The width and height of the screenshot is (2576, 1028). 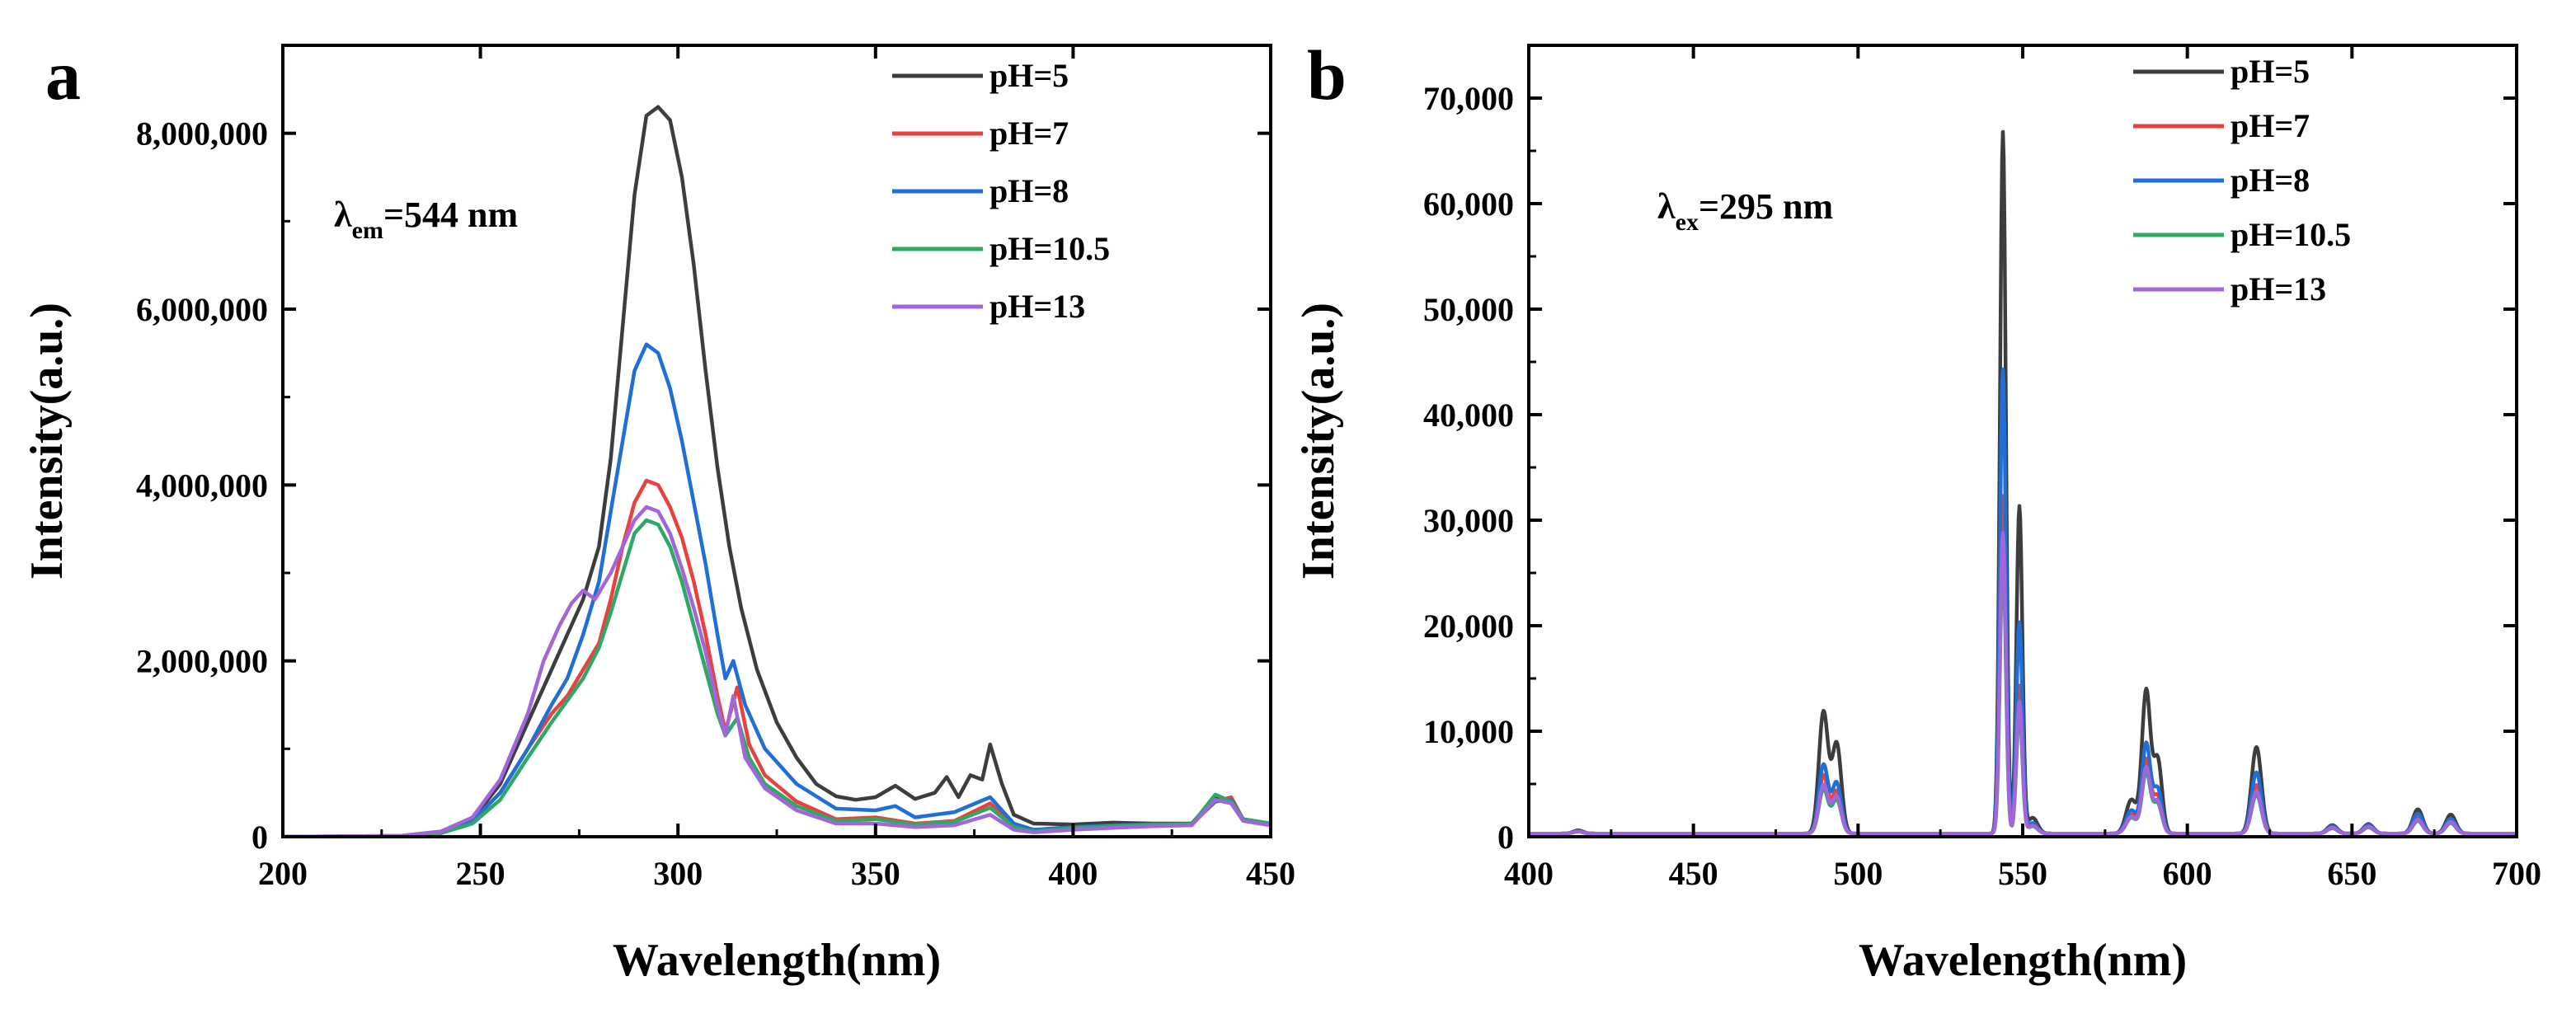 I want to click on series-line-pH=13, so click(x=777, y=671).